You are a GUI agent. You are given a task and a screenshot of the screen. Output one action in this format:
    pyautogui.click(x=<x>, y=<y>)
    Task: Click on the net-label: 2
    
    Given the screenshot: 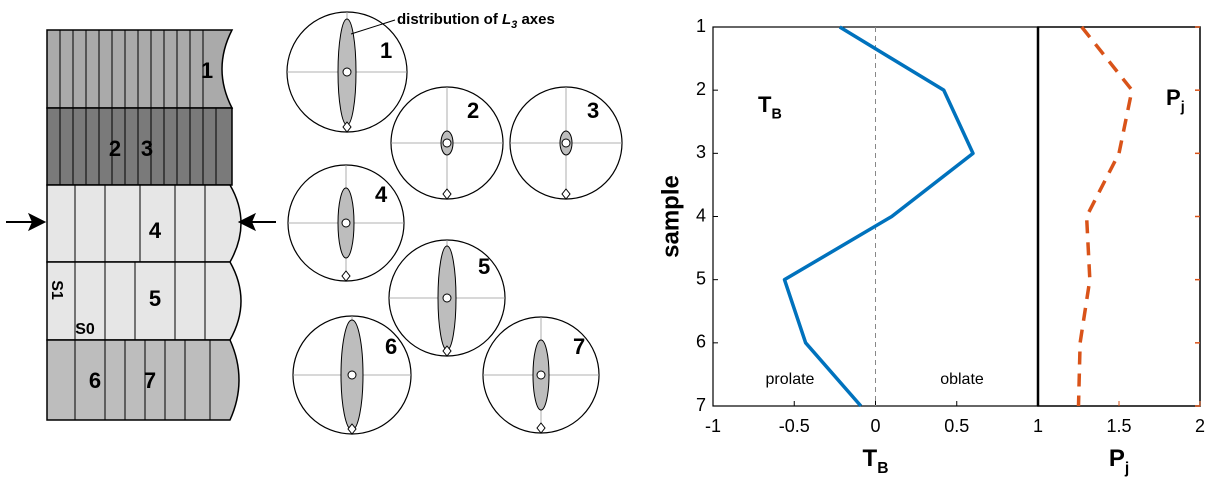 What is the action you would take?
    pyautogui.click(x=473, y=110)
    